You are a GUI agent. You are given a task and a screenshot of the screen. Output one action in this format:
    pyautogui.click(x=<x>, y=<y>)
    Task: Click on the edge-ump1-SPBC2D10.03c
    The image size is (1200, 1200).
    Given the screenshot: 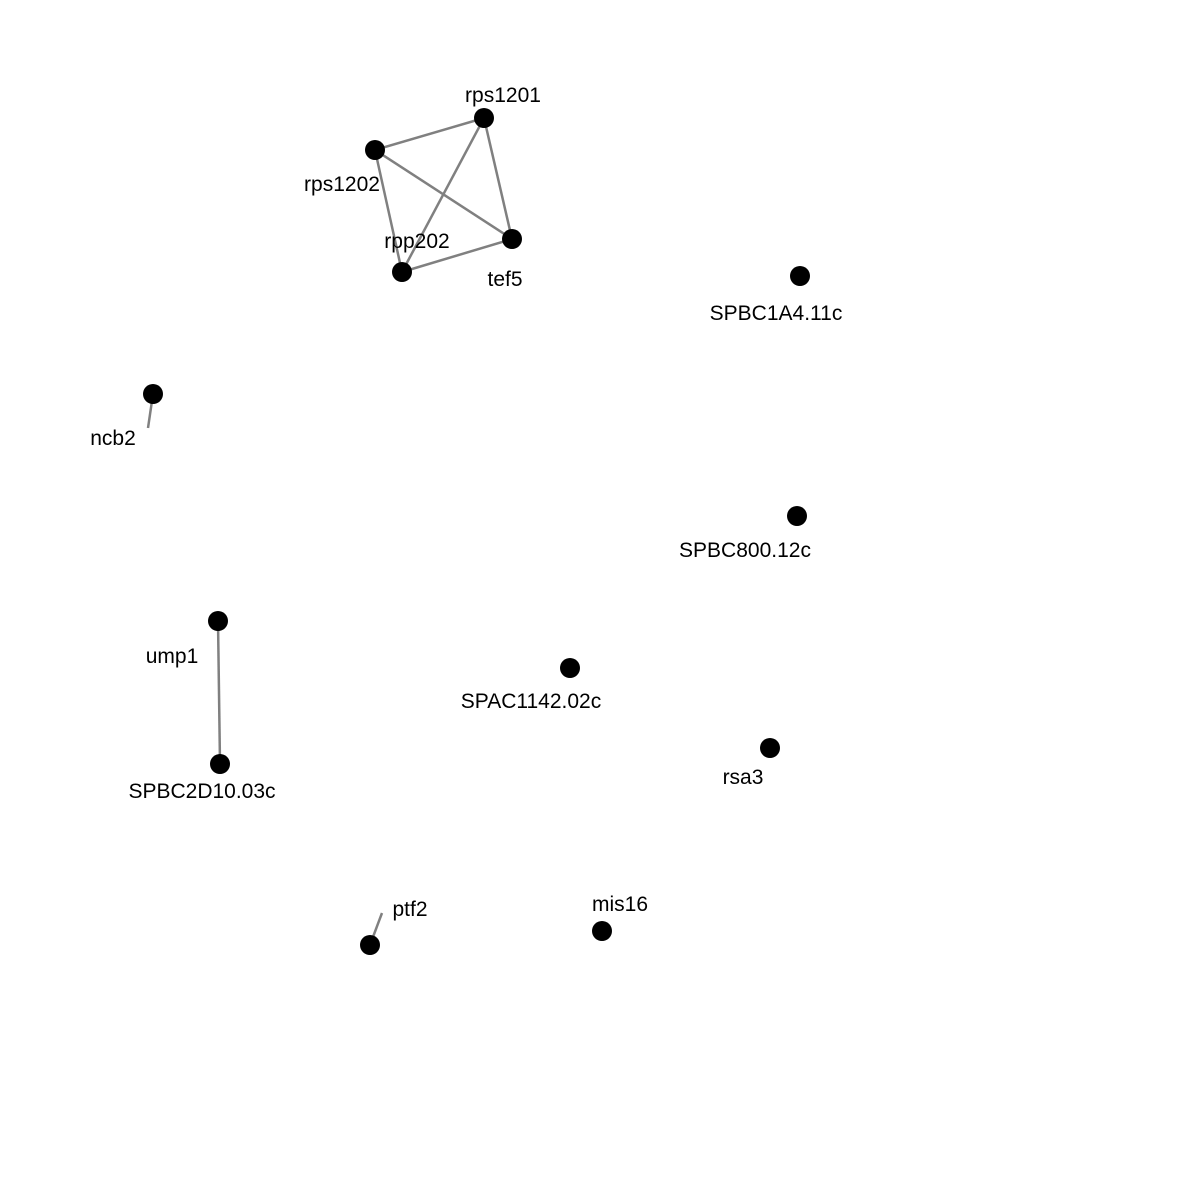 What is the action you would take?
    pyautogui.click(x=219, y=692)
    